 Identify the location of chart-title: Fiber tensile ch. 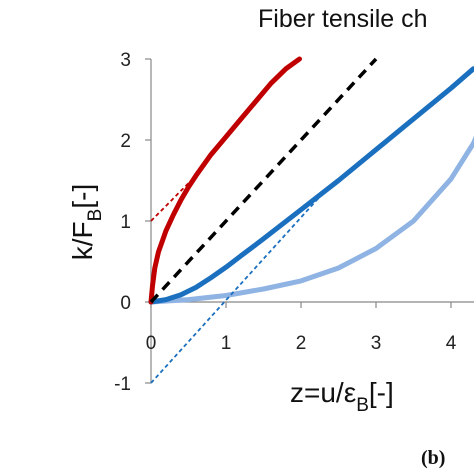
(343, 19).